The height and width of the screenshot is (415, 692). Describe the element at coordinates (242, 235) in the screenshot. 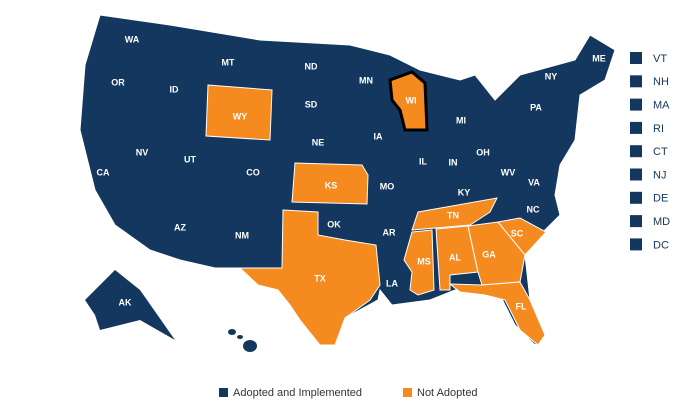

I see `state-label: NM` at that location.